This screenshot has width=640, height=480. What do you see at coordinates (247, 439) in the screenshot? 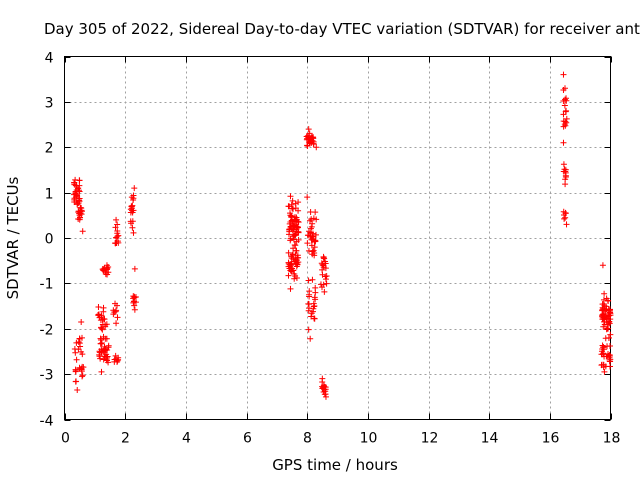
I see `x-tick-label: 6` at bounding box center [247, 439].